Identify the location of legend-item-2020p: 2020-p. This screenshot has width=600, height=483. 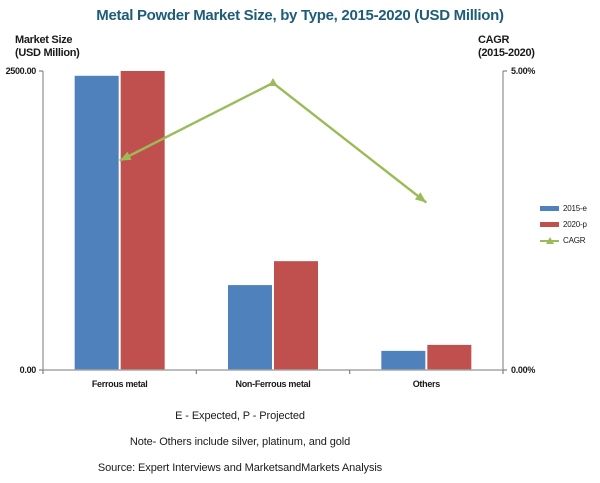
(563, 224).